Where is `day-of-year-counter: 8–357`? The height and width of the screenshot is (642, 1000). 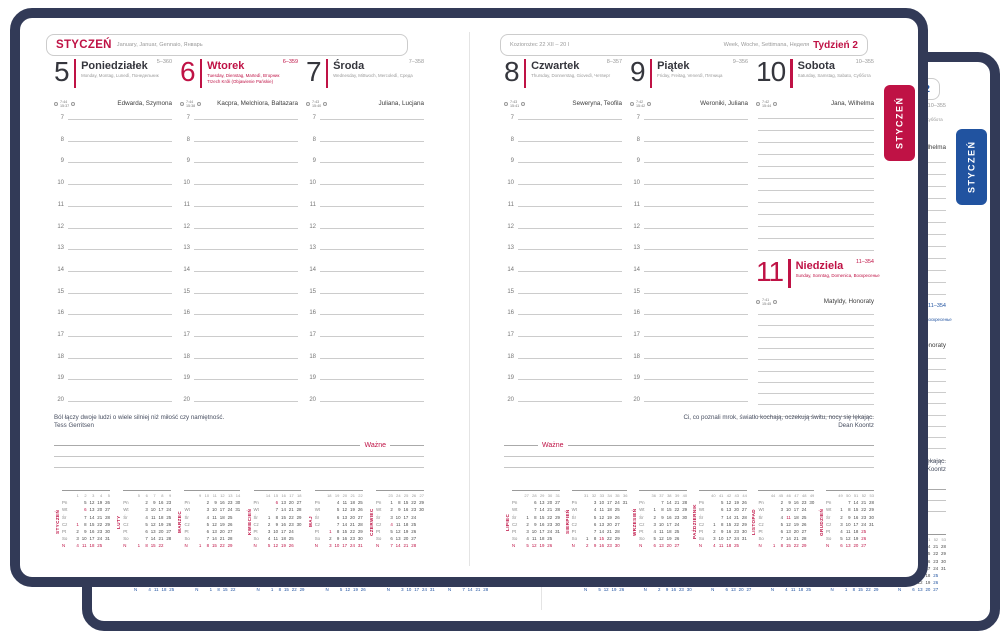 day-of-year-counter: 8–357 is located at coordinates (614, 62).